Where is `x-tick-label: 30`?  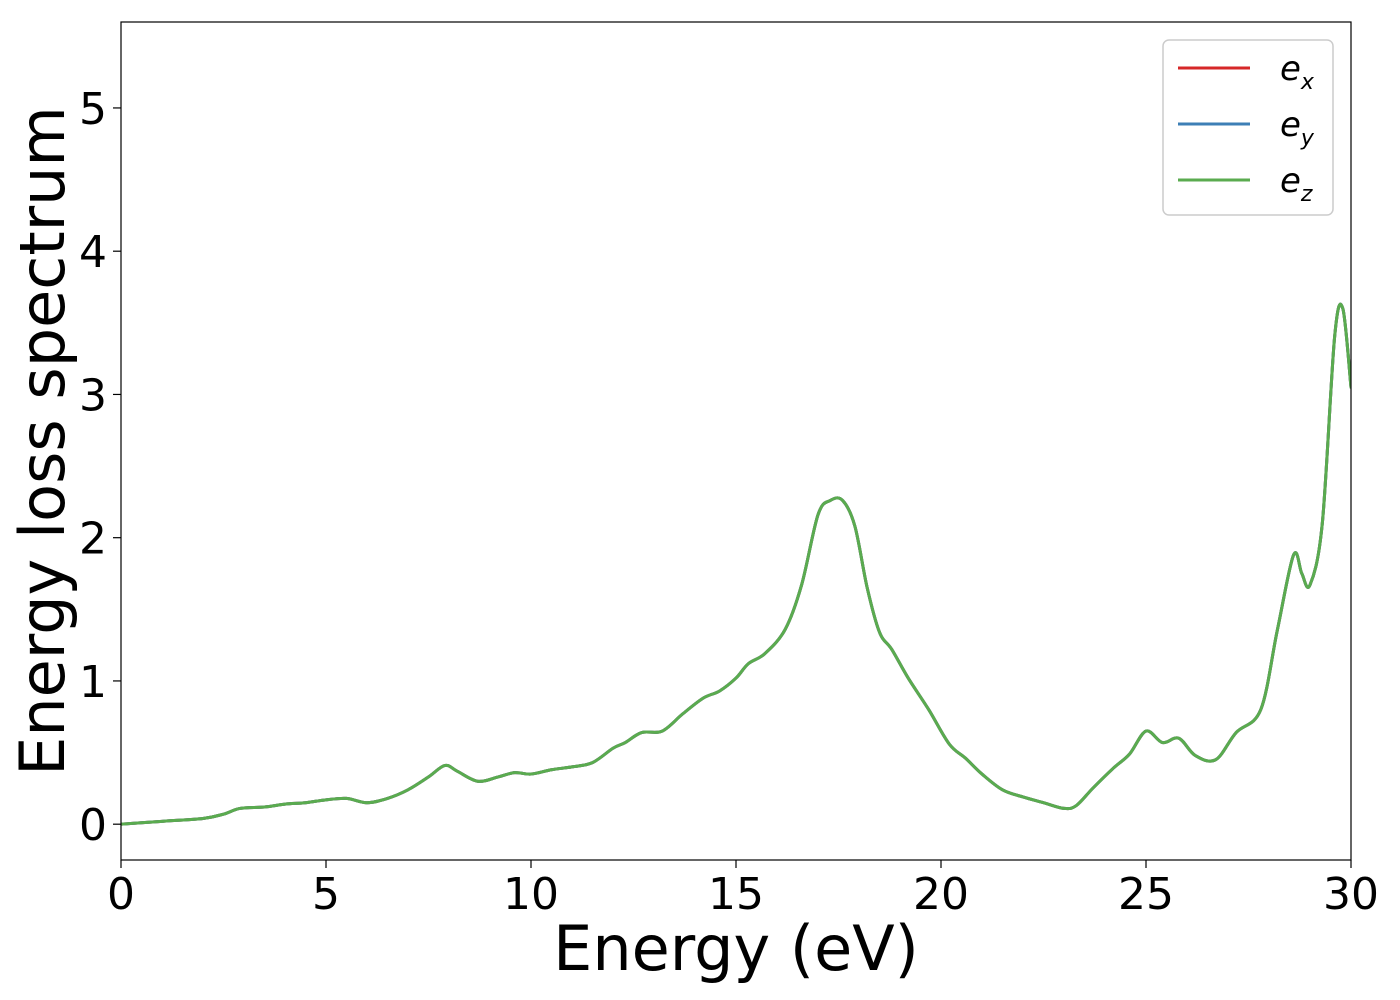
x-tick-label: 30 is located at coordinates (1351, 894).